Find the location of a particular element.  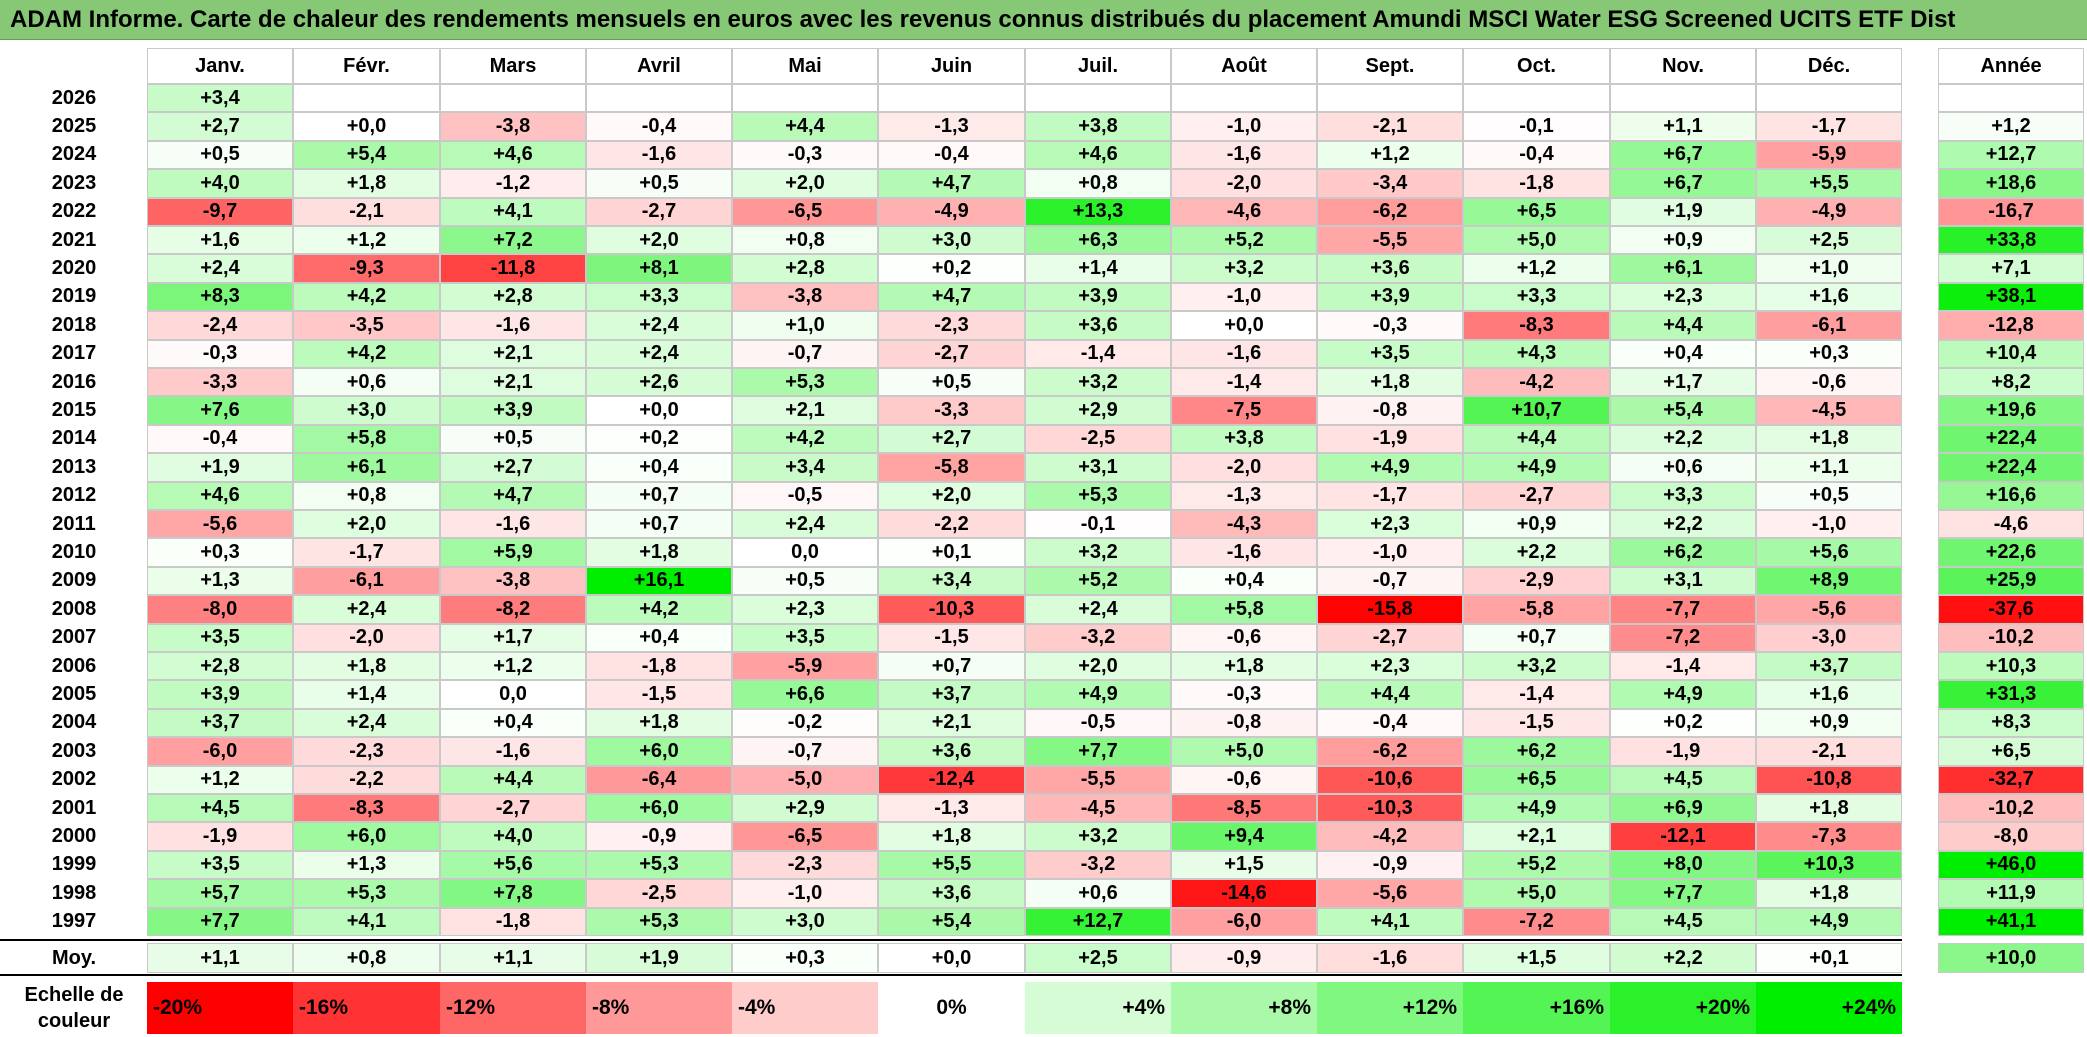

heatmap-cell: +0,4 is located at coordinates (1244, 581).